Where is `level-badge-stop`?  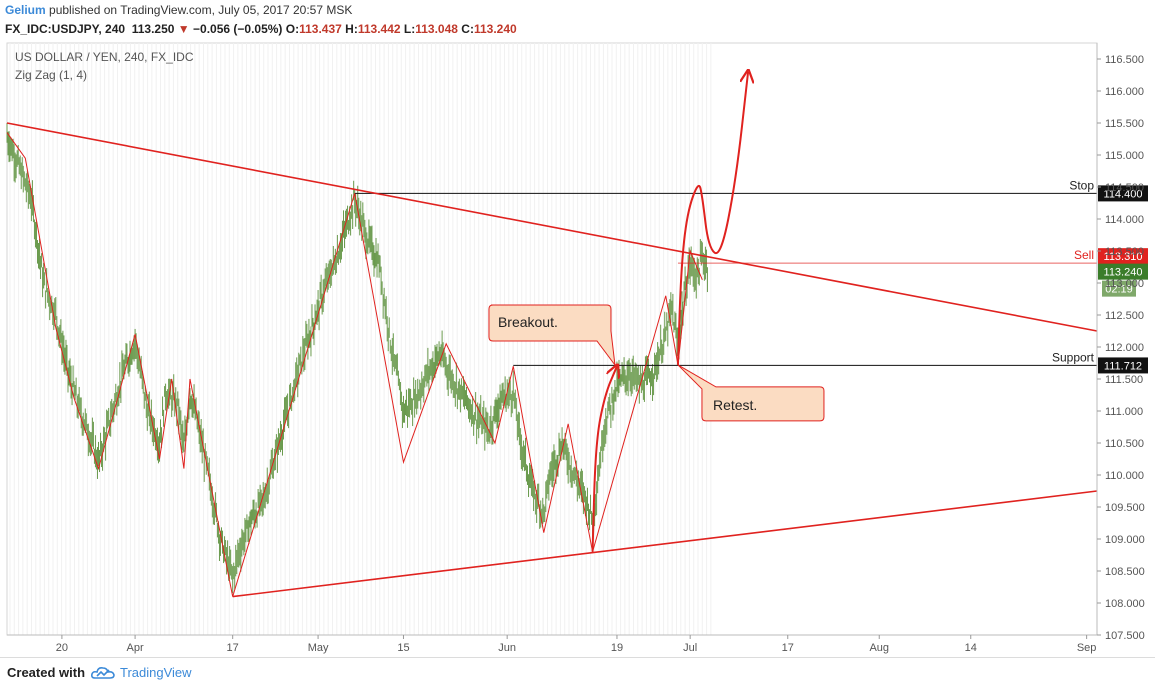 level-badge-stop is located at coordinates (1123, 193).